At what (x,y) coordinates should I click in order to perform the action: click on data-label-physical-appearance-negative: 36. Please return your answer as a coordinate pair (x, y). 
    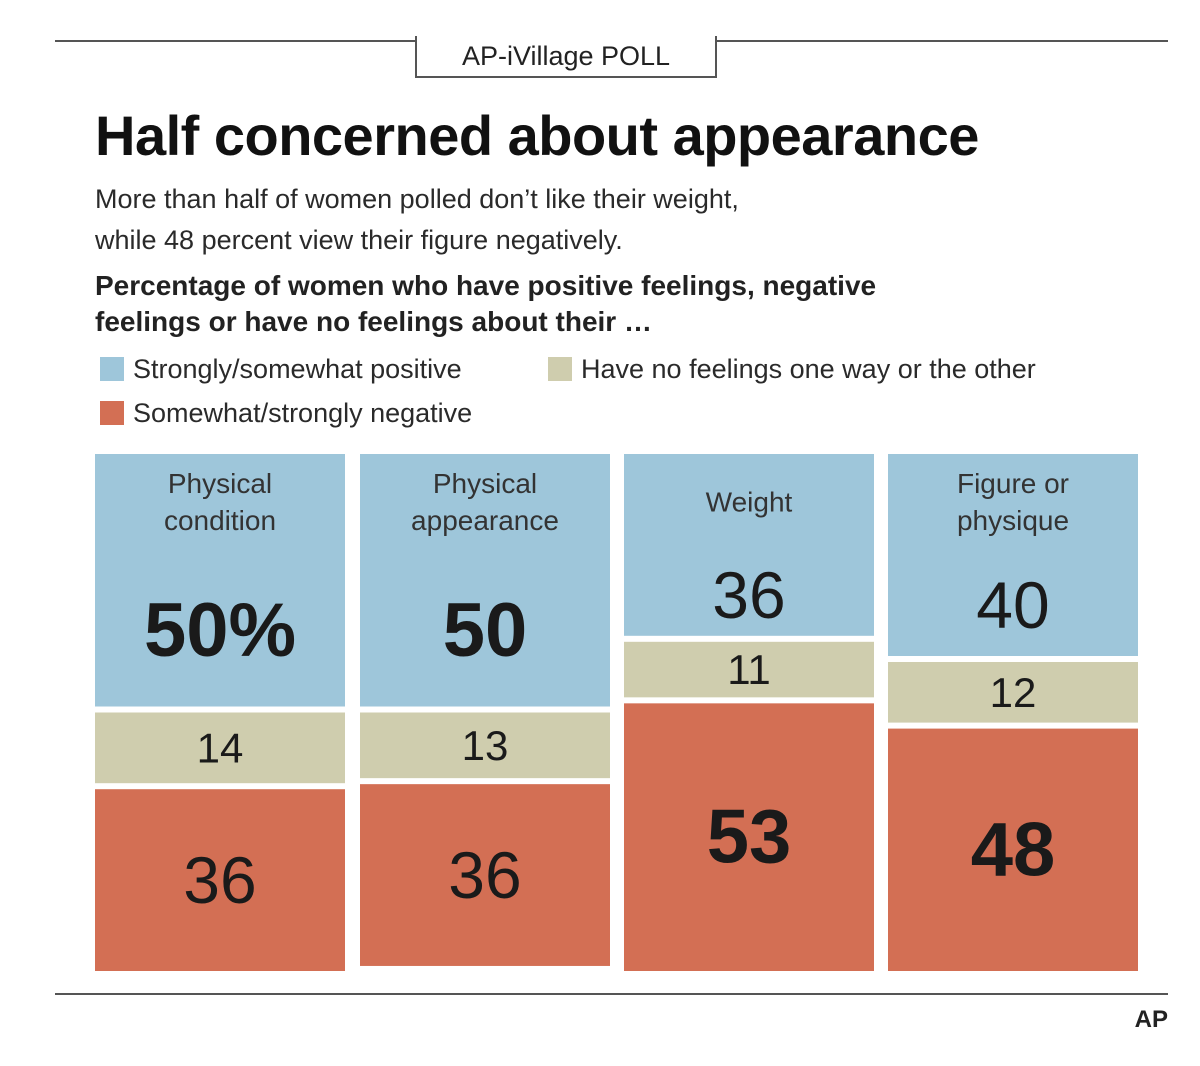
    Looking at the image, I should click on (484, 875).